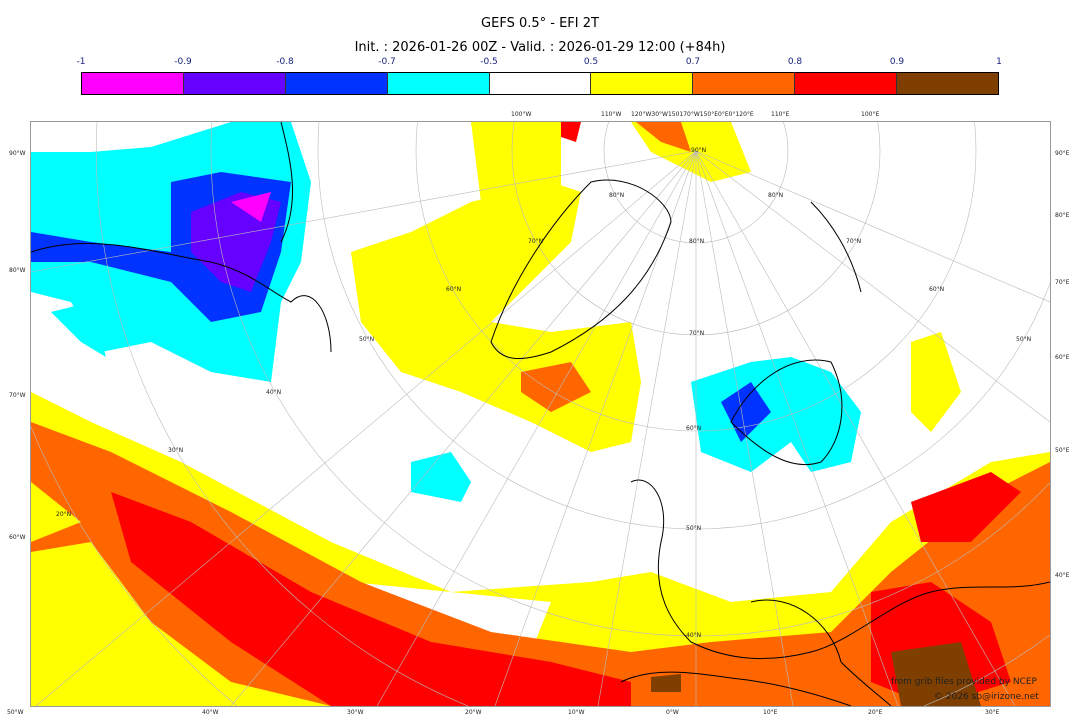 Image resolution: width=1080 pixels, height=718 pixels. I want to click on colorbar-tick: -0.9, so click(183, 62).